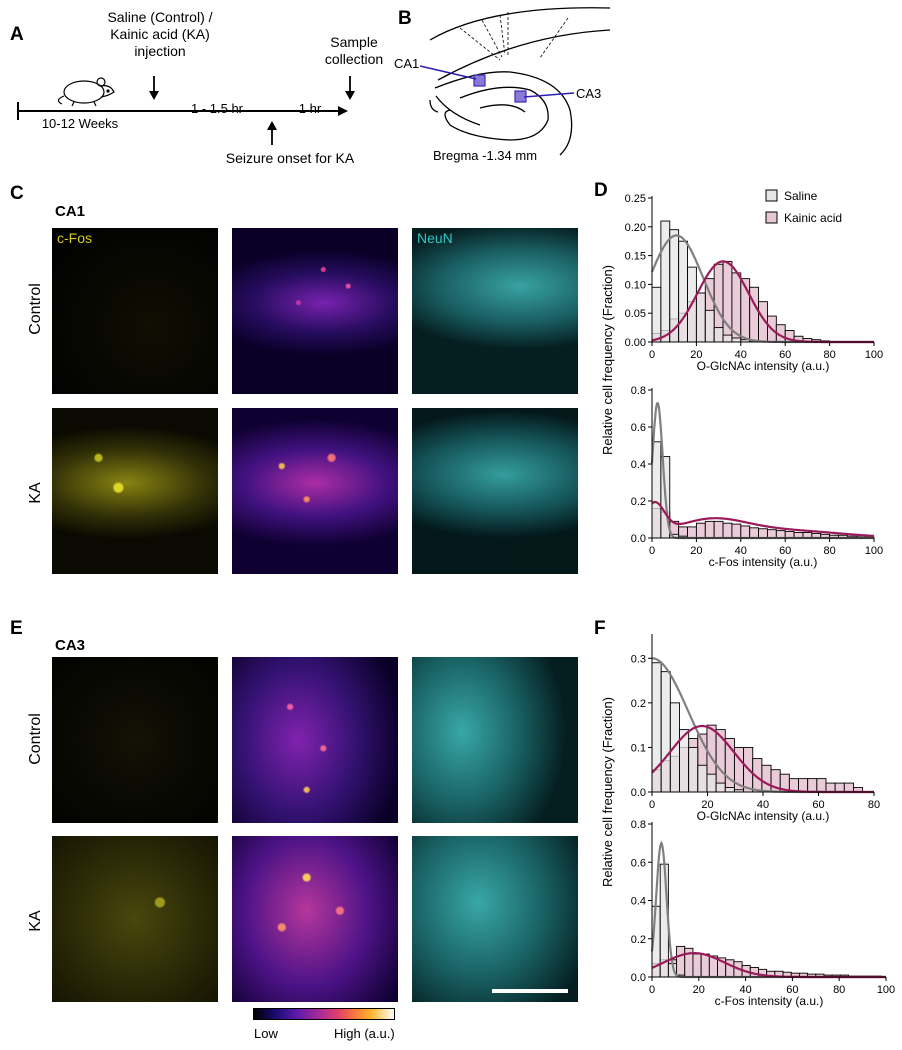 This screenshot has height=1050, width=902. Describe the element at coordinates (601, 190) in the screenshot. I see `panel-label-d: D` at that location.